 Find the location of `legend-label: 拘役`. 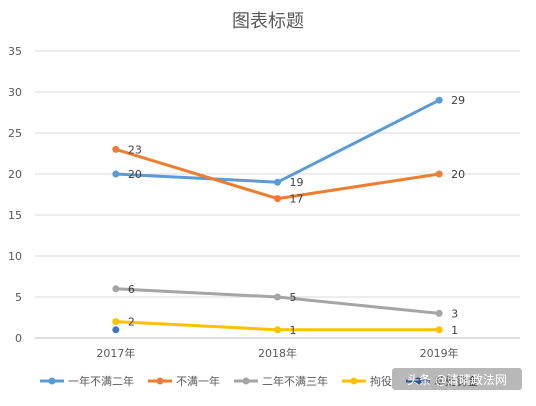

legend-label: 拘役 is located at coordinates (381, 381).